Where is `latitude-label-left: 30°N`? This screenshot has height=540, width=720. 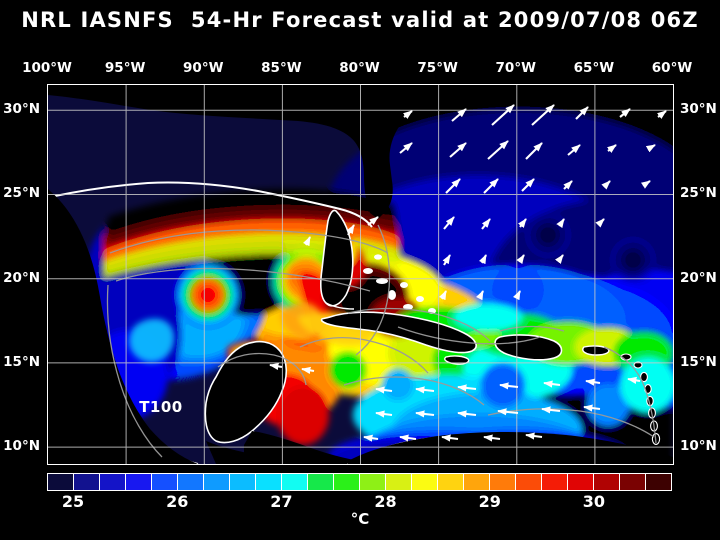
latitude-label-left: 30°N is located at coordinates (21, 109).